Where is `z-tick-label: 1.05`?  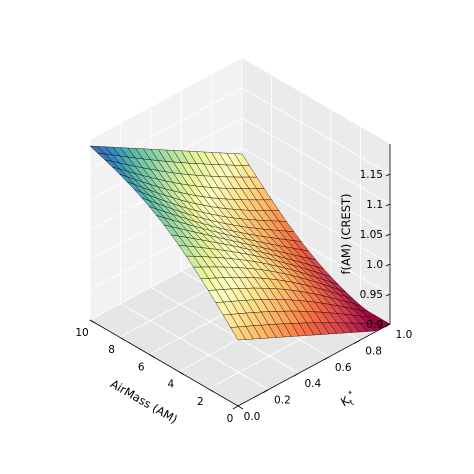 z-tick-label: 1.05 is located at coordinates (371, 235).